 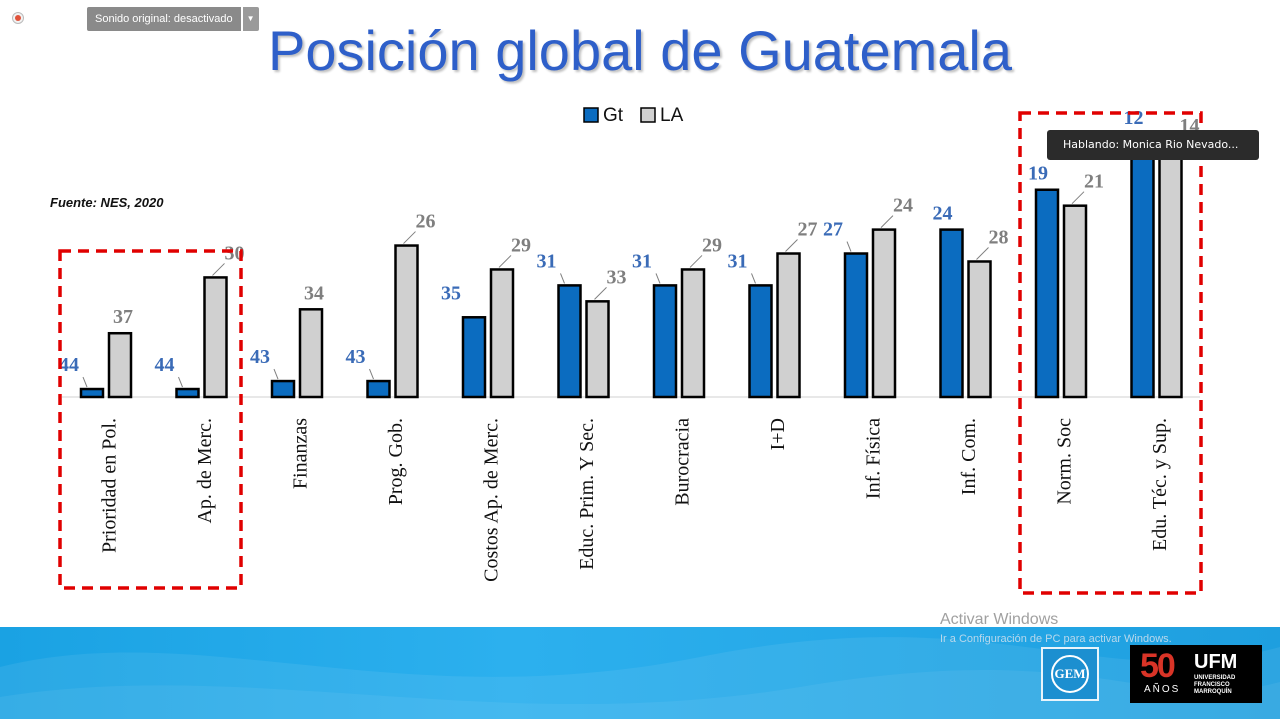 I want to click on legend-swatch-gt, so click(x=591, y=115).